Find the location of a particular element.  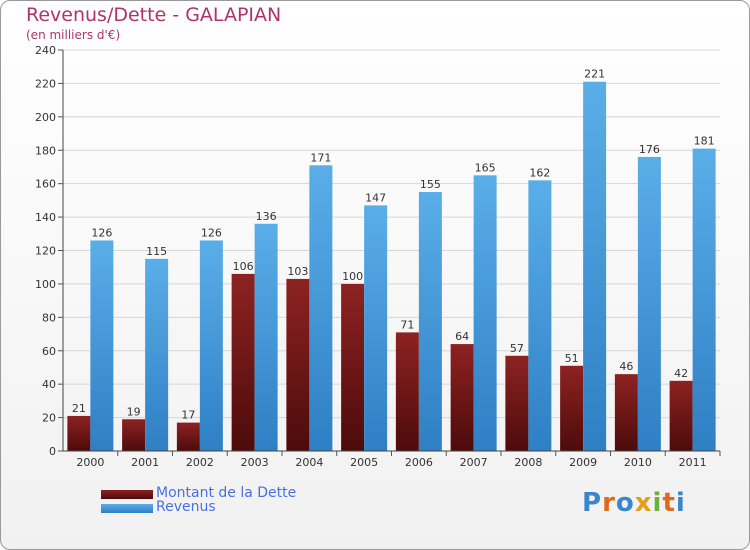

y-tick-label: 120 is located at coordinates (45, 251).